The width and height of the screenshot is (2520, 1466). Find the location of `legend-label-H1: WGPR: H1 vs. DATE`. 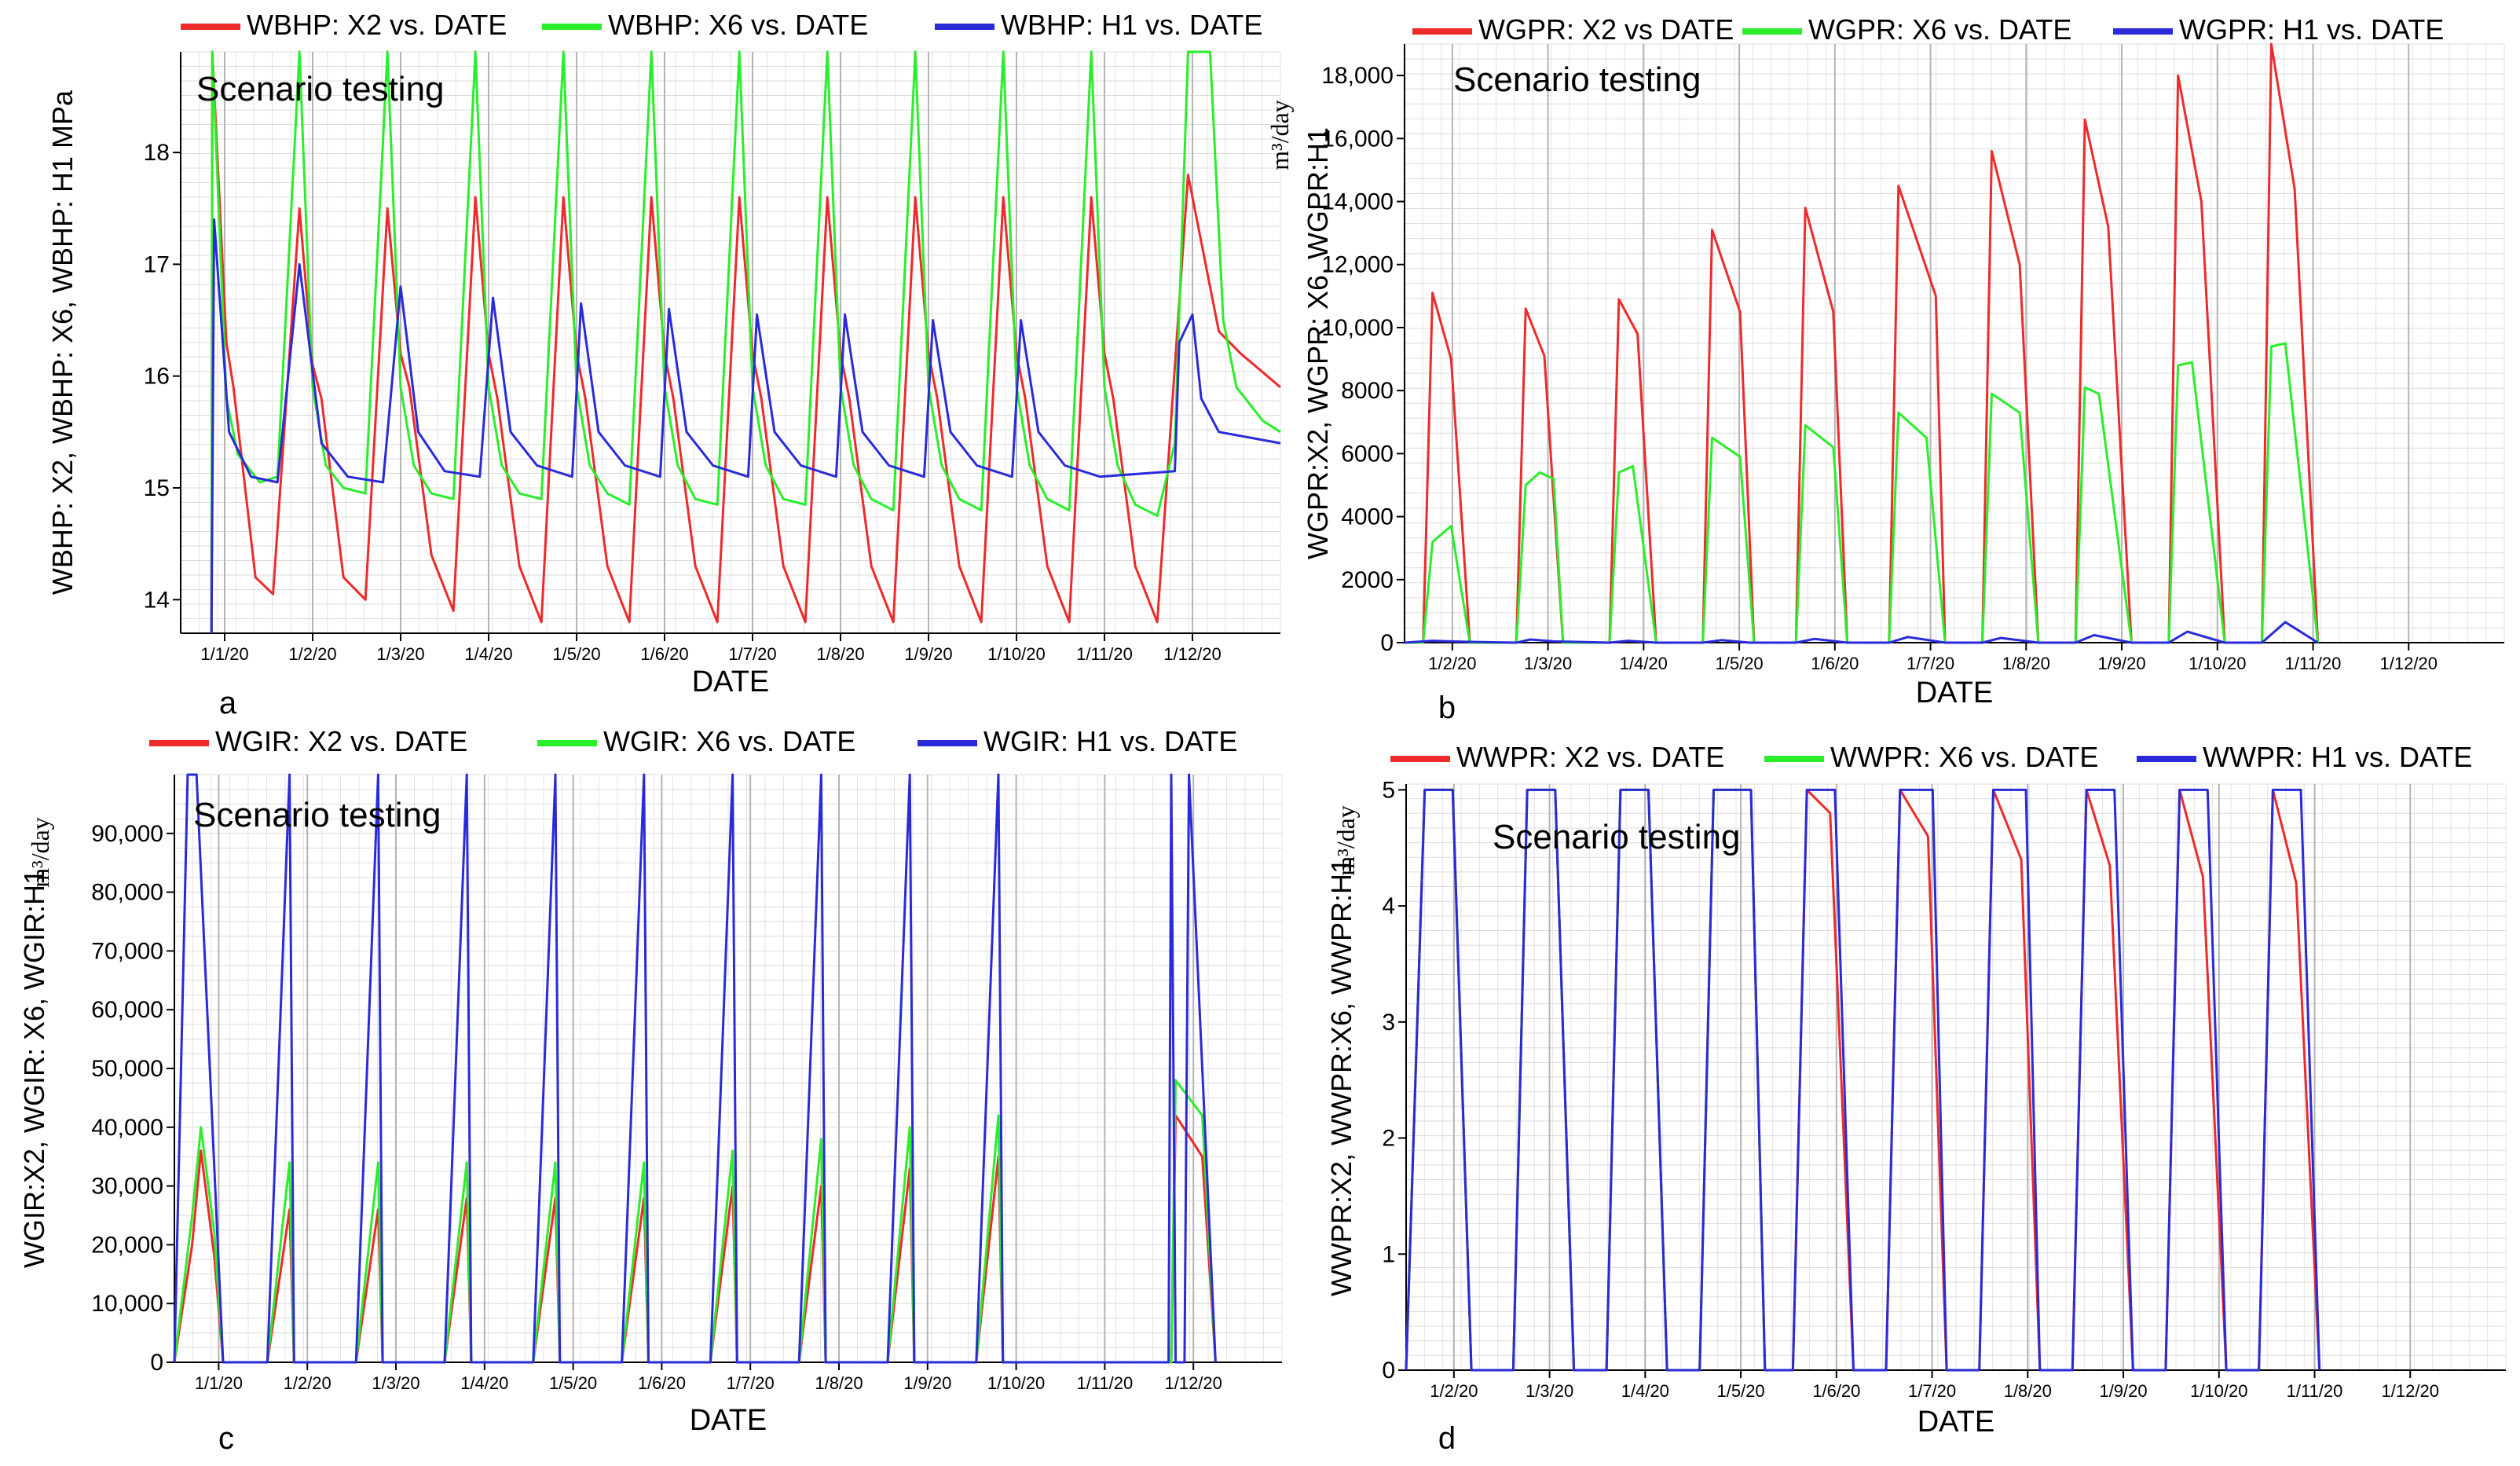

legend-label-H1: WGPR: H1 vs. DATE is located at coordinates (2311, 29).